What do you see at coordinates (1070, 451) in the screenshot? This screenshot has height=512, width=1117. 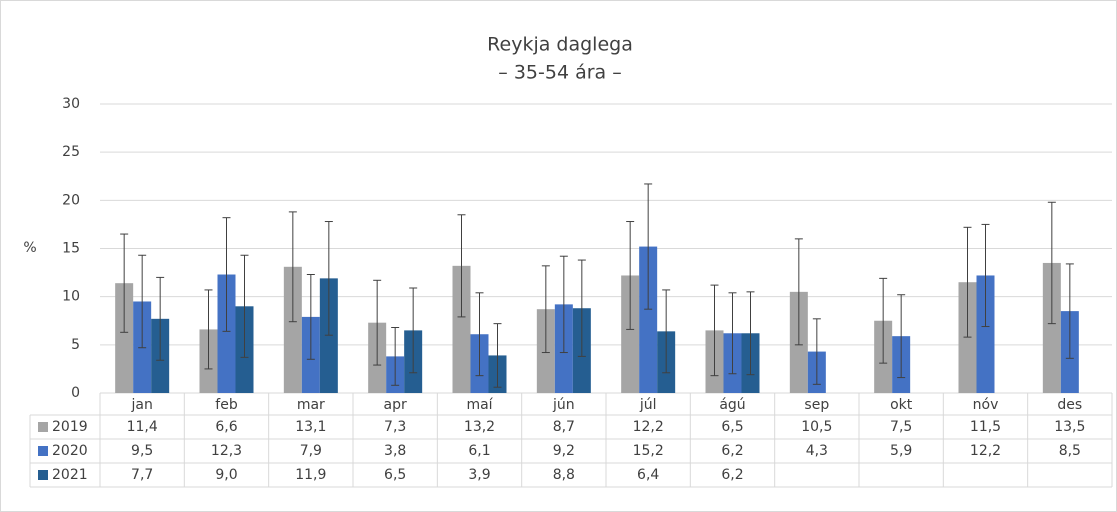 I see `table-value: 8,5` at bounding box center [1070, 451].